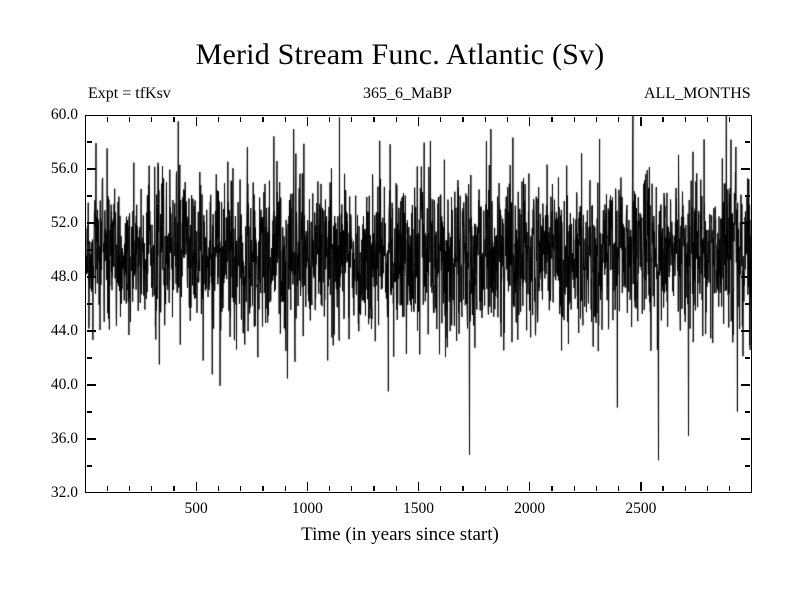 Image resolution: width=800 pixels, height=600 pixels. I want to click on y-axis-tick-labels: 32.0 36.0 40.0 44.0 48.0 52.0 56.0 60.0, so click(44, 300).